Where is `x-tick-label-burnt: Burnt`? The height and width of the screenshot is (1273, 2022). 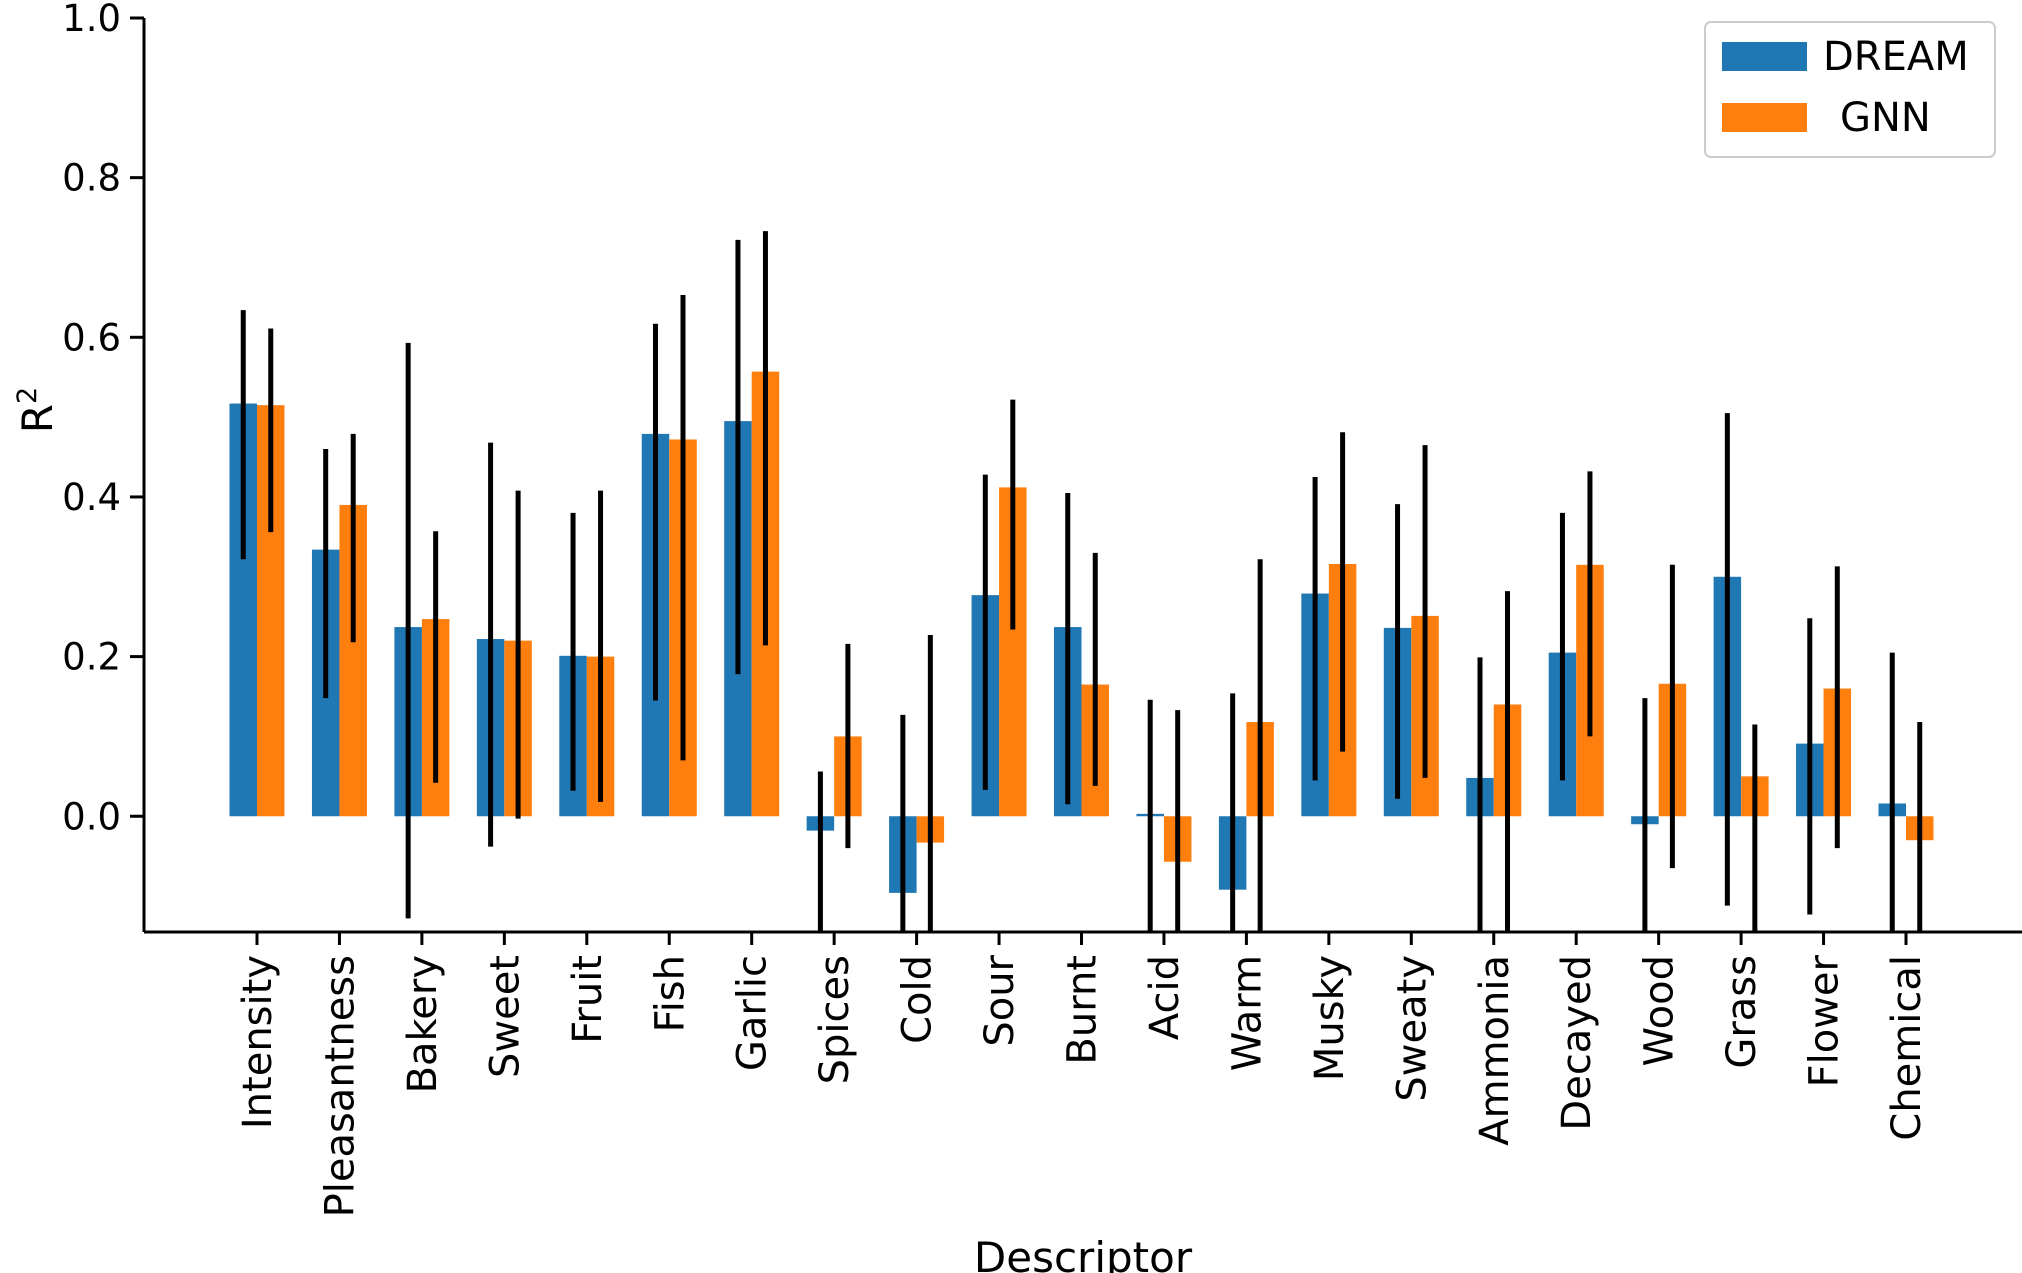 x-tick-label-burnt: Burnt is located at coordinates (1083, 1010).